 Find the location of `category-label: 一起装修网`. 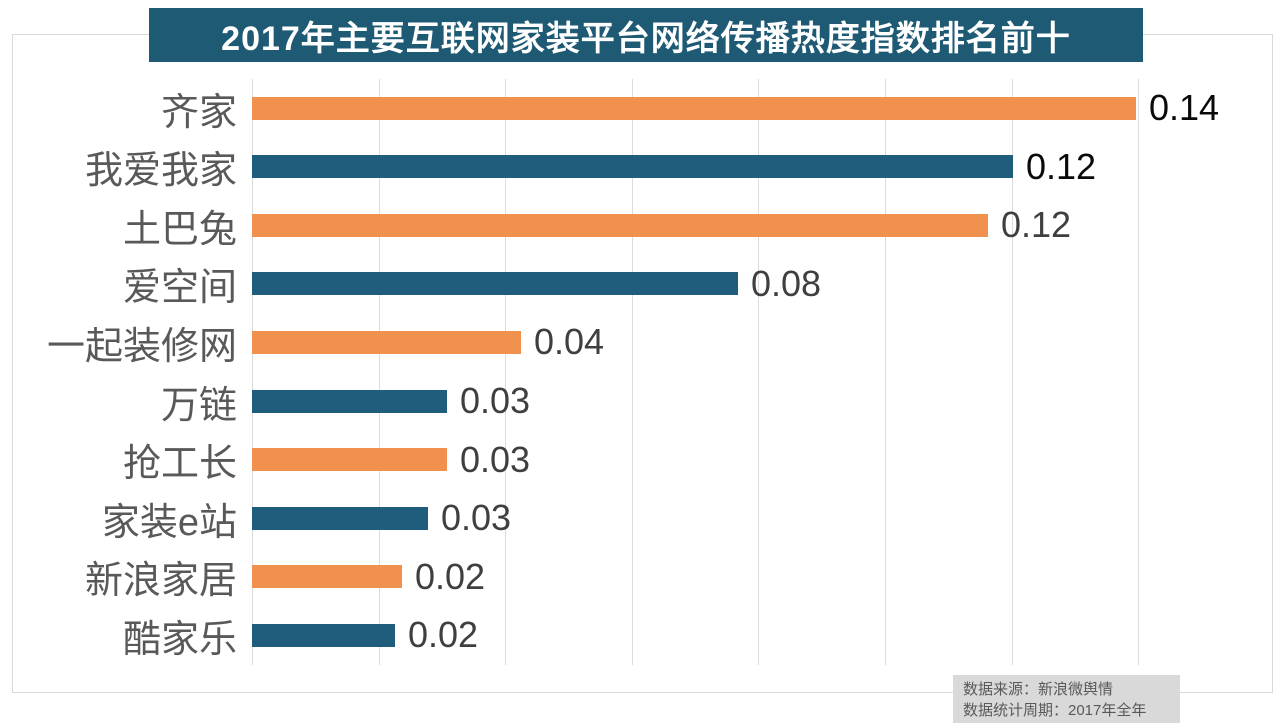

category-label: 一起装修网 is located at coordinates (141, 346).